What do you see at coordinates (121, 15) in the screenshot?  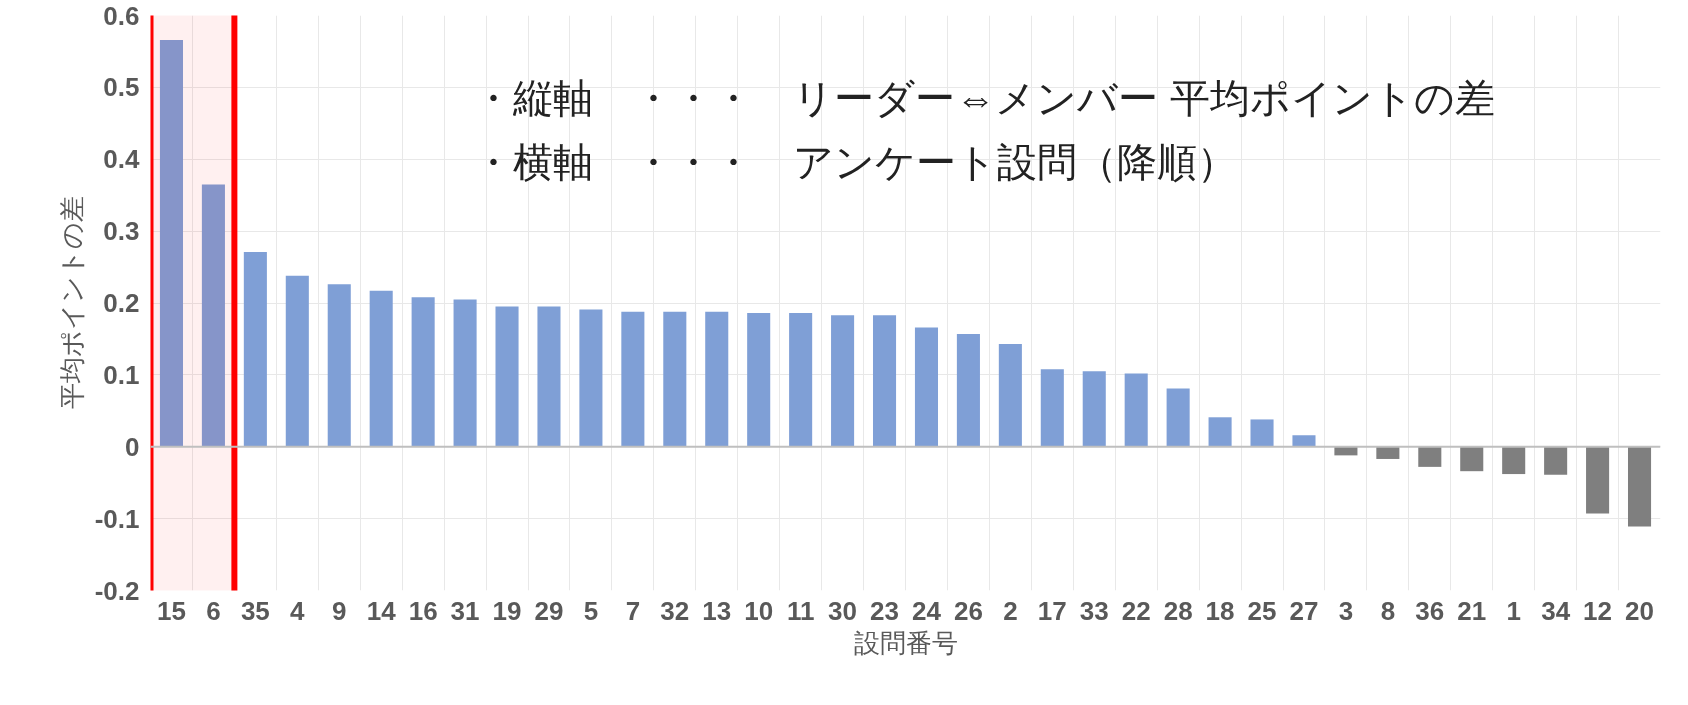 I see `y-tick-label: 0.6` at bounding box center [121, 15].